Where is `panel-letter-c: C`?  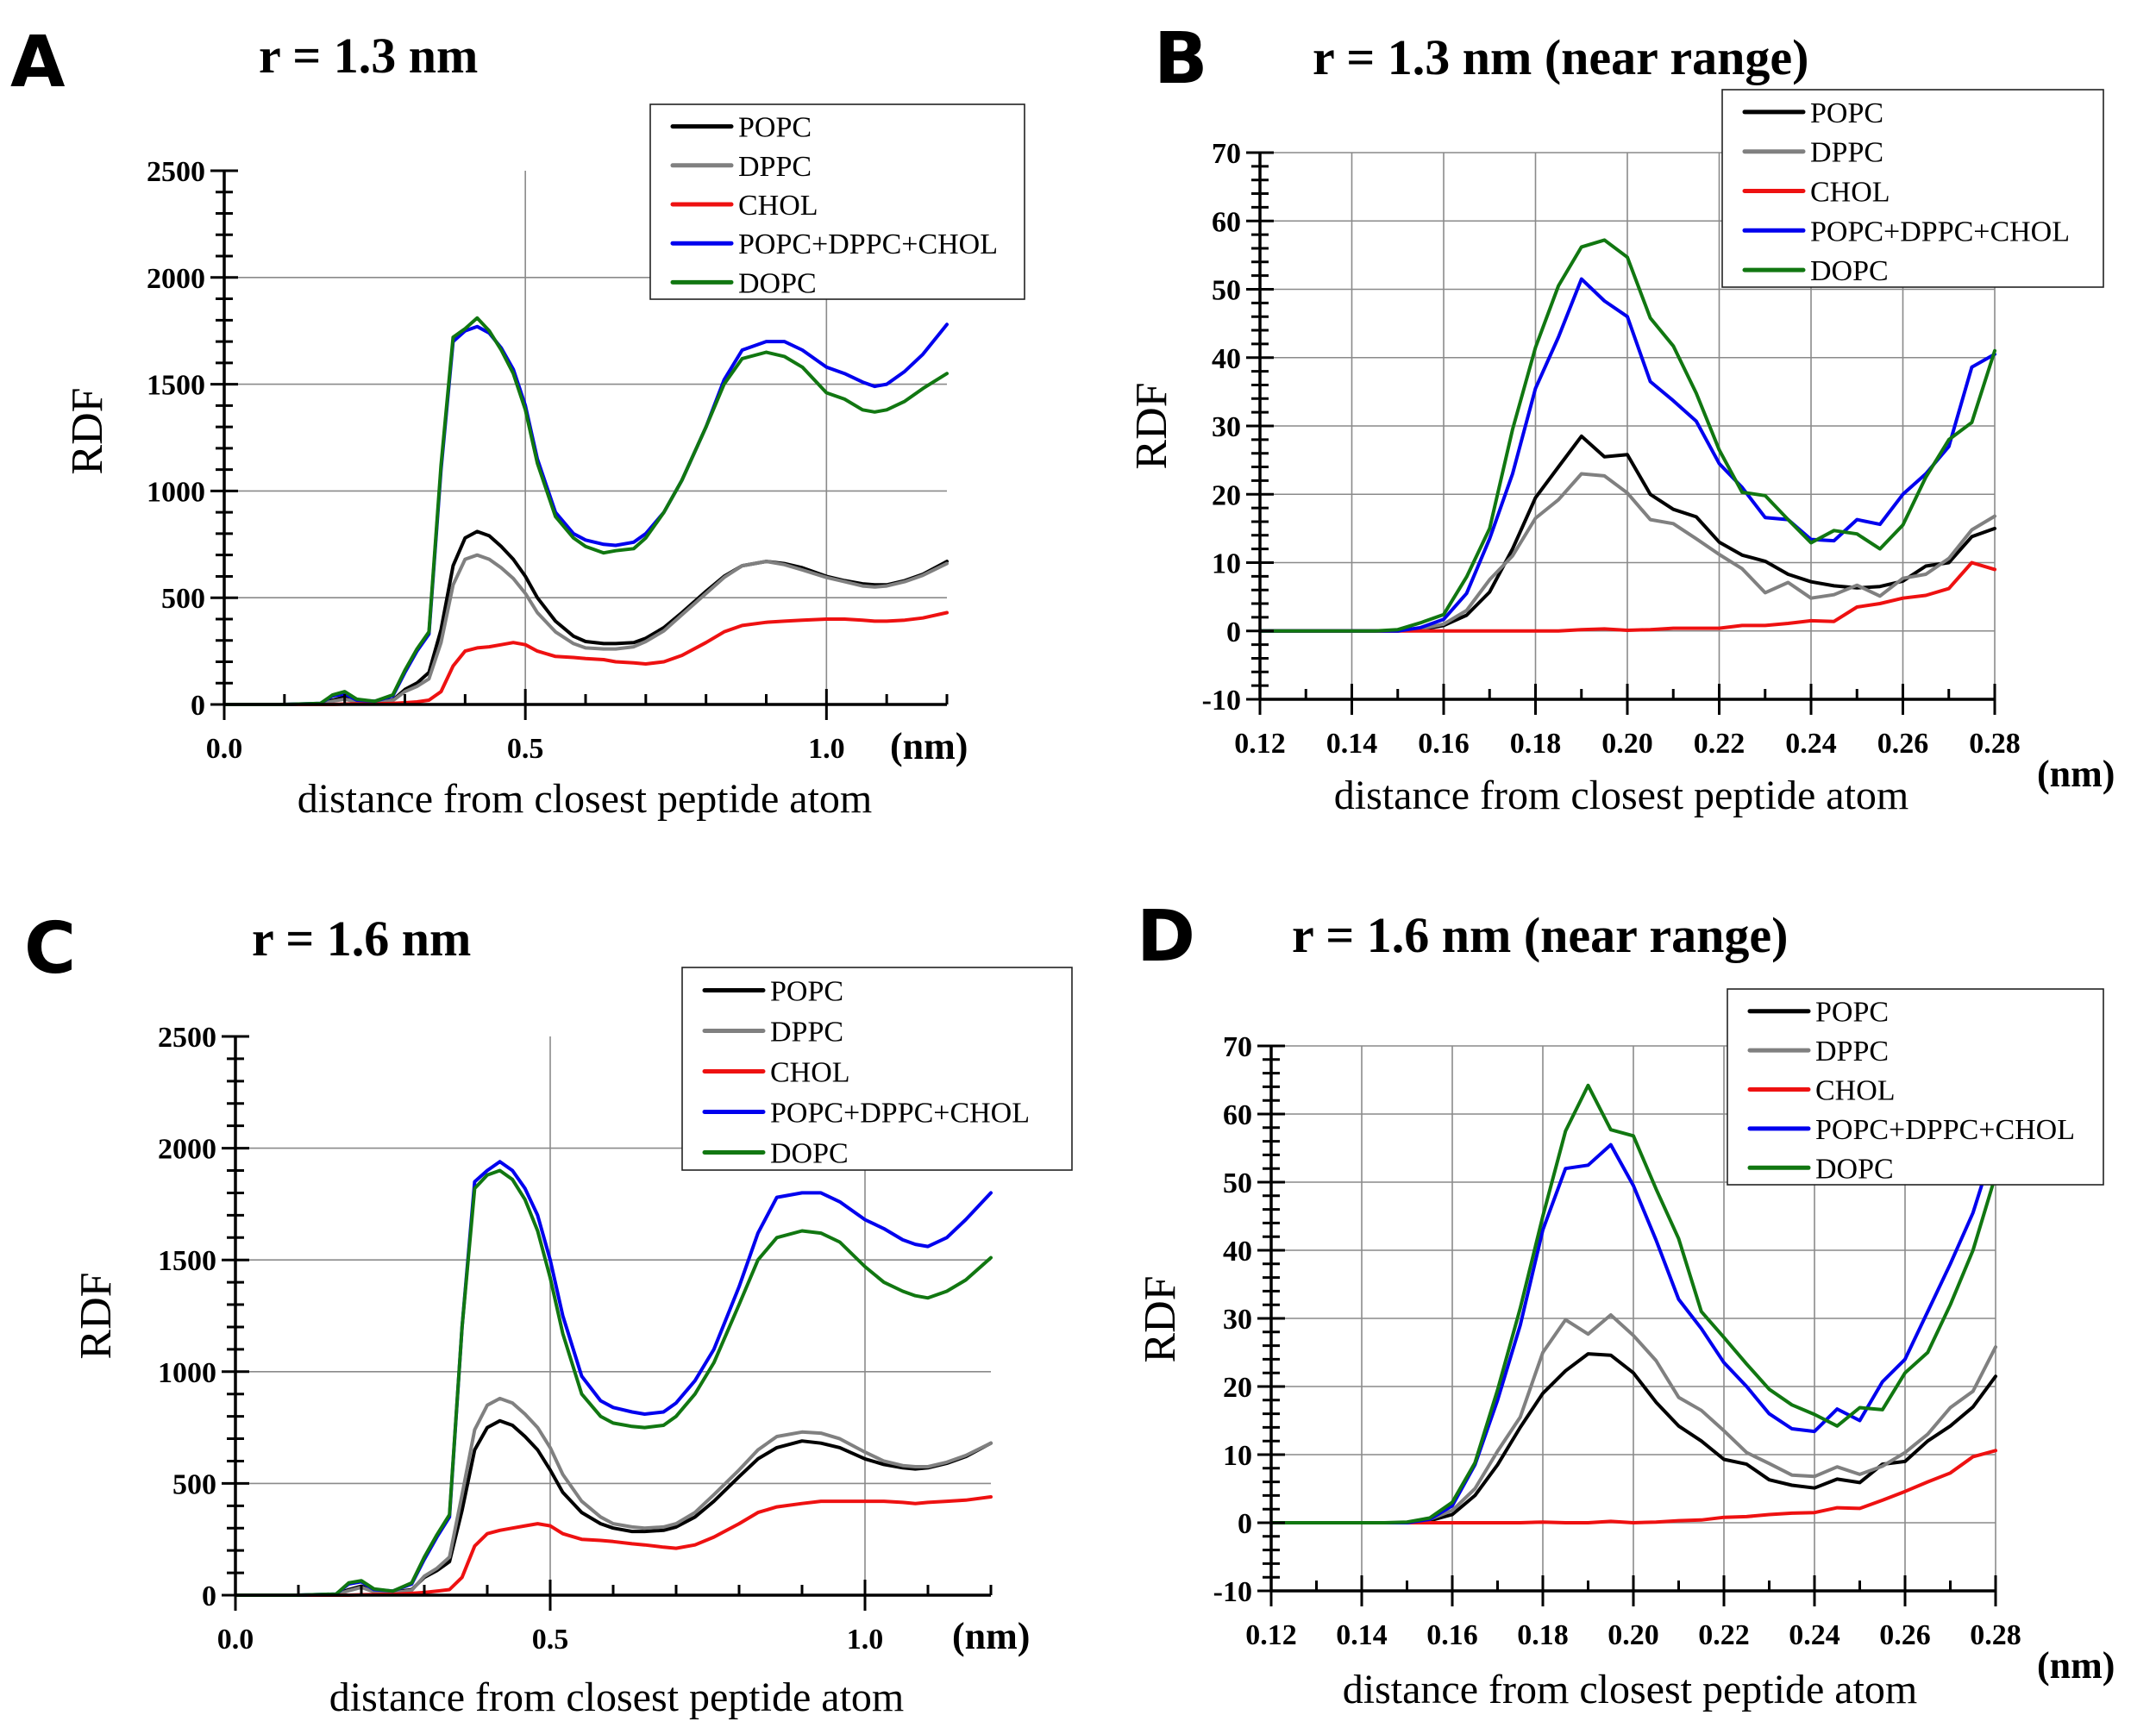 panel-letter-c: C is located at coordinates (50, 949).